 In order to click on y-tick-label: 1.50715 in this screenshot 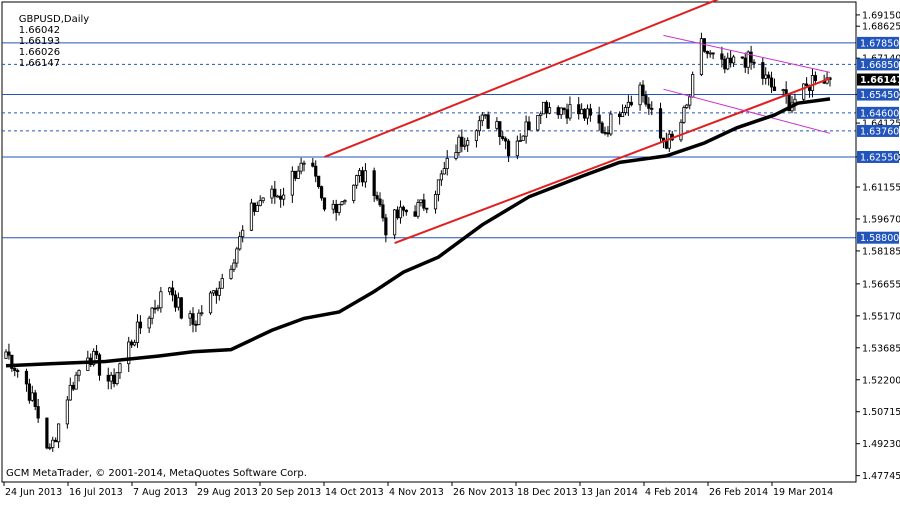, I will do `click(881, 412)`.